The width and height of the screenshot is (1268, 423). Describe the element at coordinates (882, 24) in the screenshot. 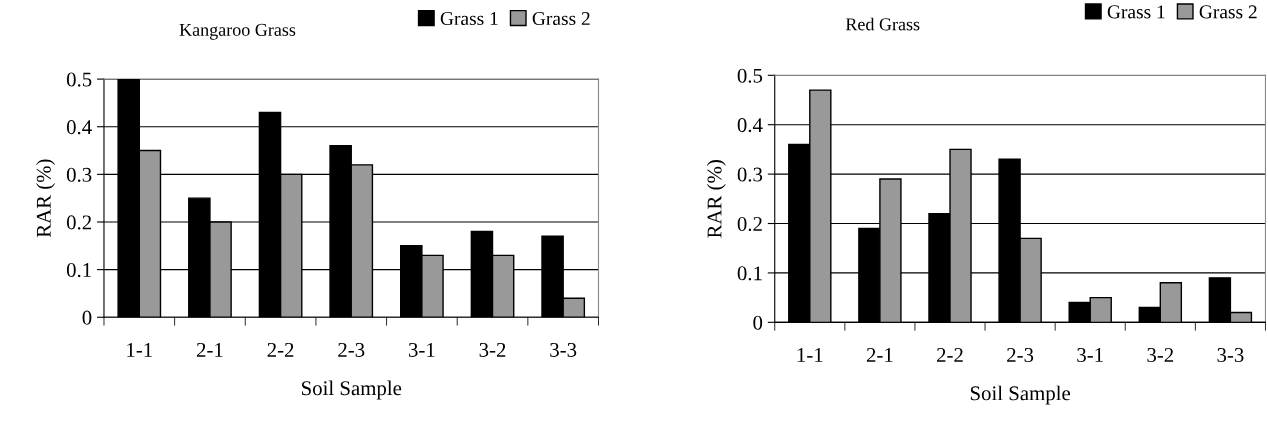

I see `chart-title: Red Grass` at that location.